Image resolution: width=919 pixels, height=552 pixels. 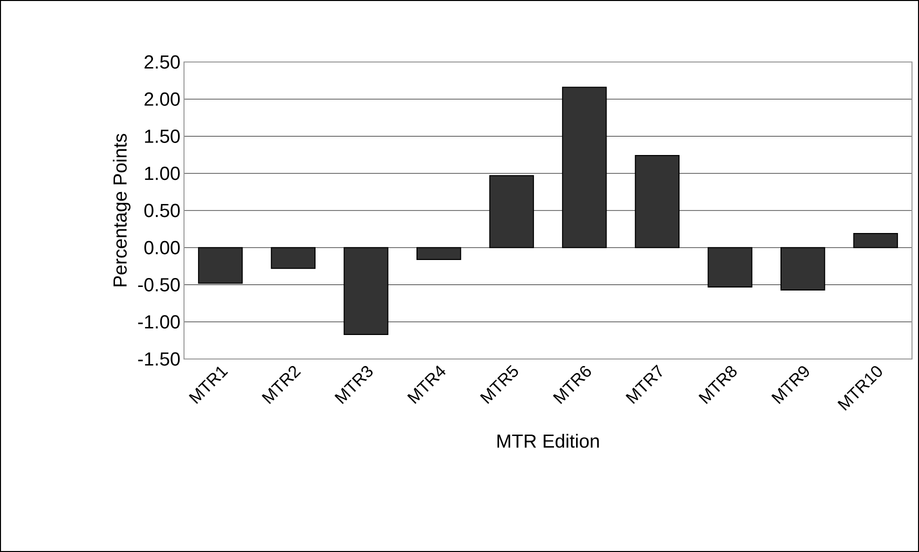 What do you see at coordinates (548, 441) in the screenshot?
I see `x-axis-title: MTR Edition` at bounding box center [548, 441].